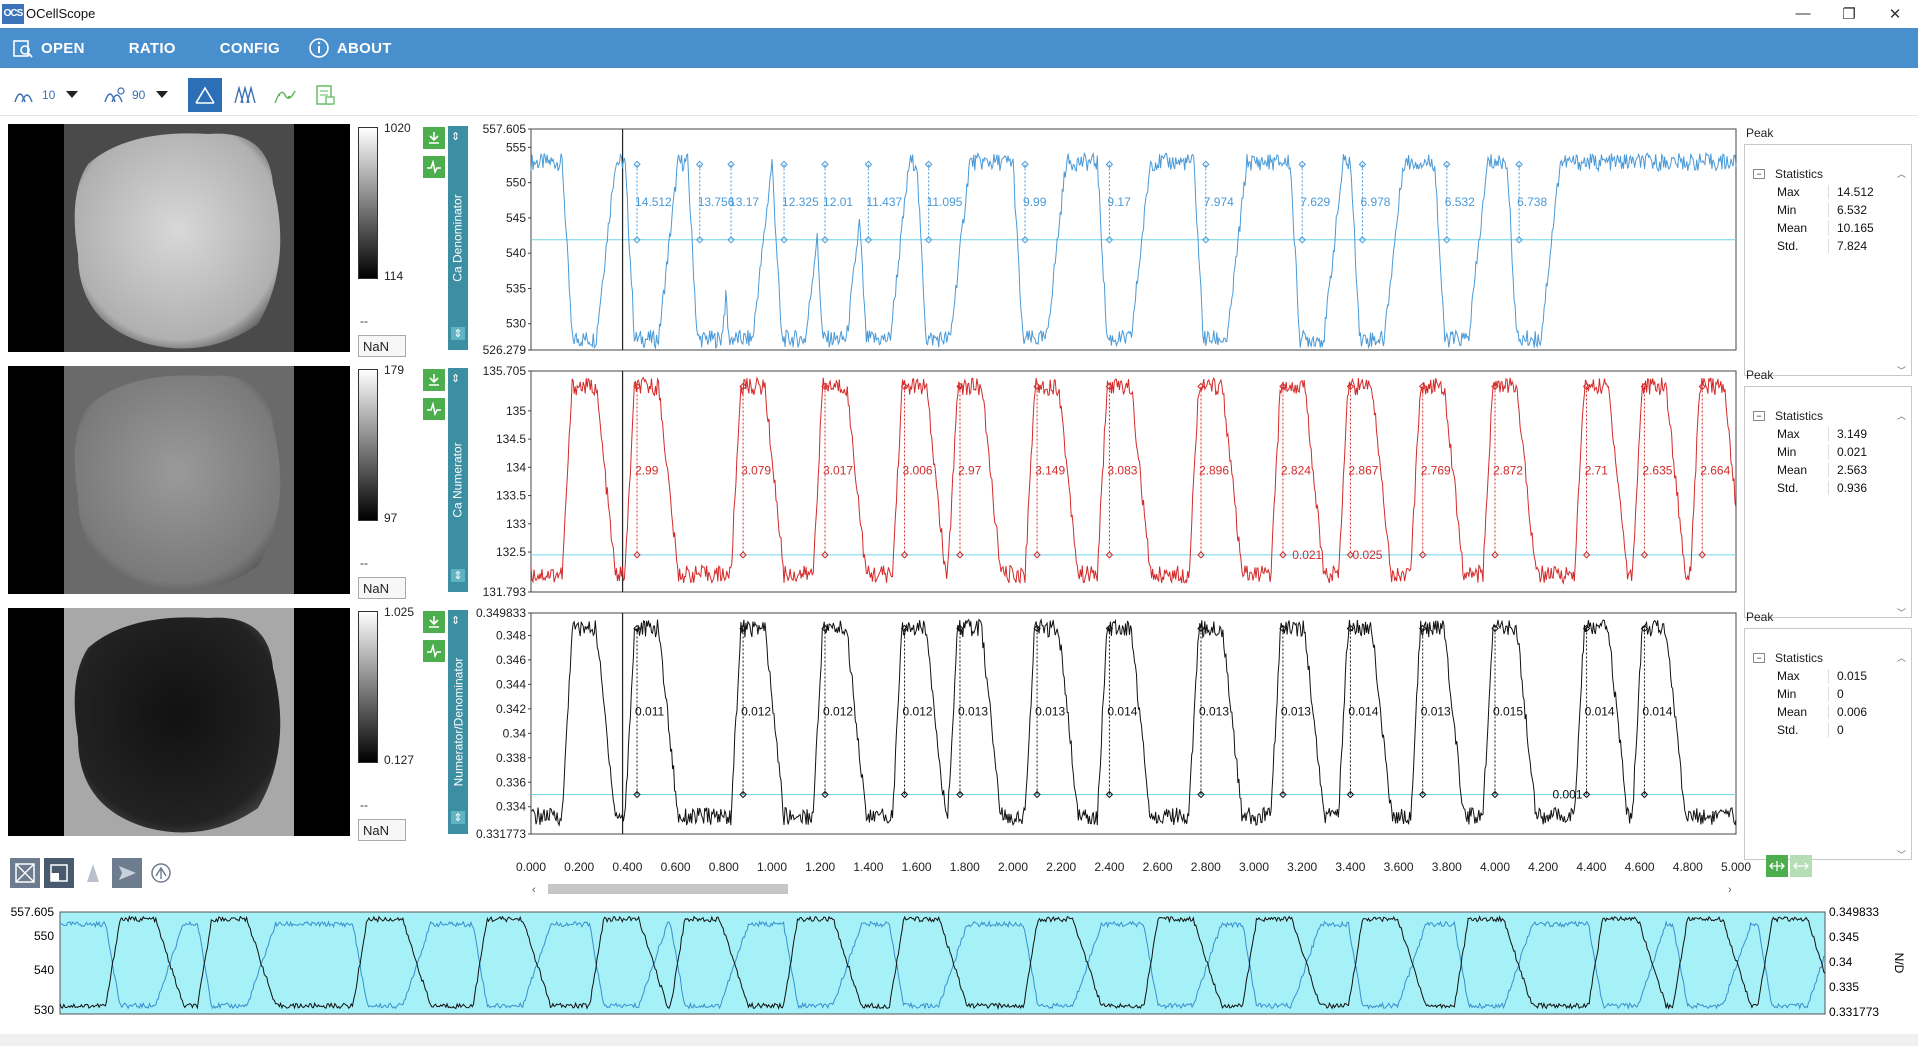  What do you see at coordinates (1801, 866) in the screenshot?
I see `unsync-x-button` at bounding box center [1801, 866].